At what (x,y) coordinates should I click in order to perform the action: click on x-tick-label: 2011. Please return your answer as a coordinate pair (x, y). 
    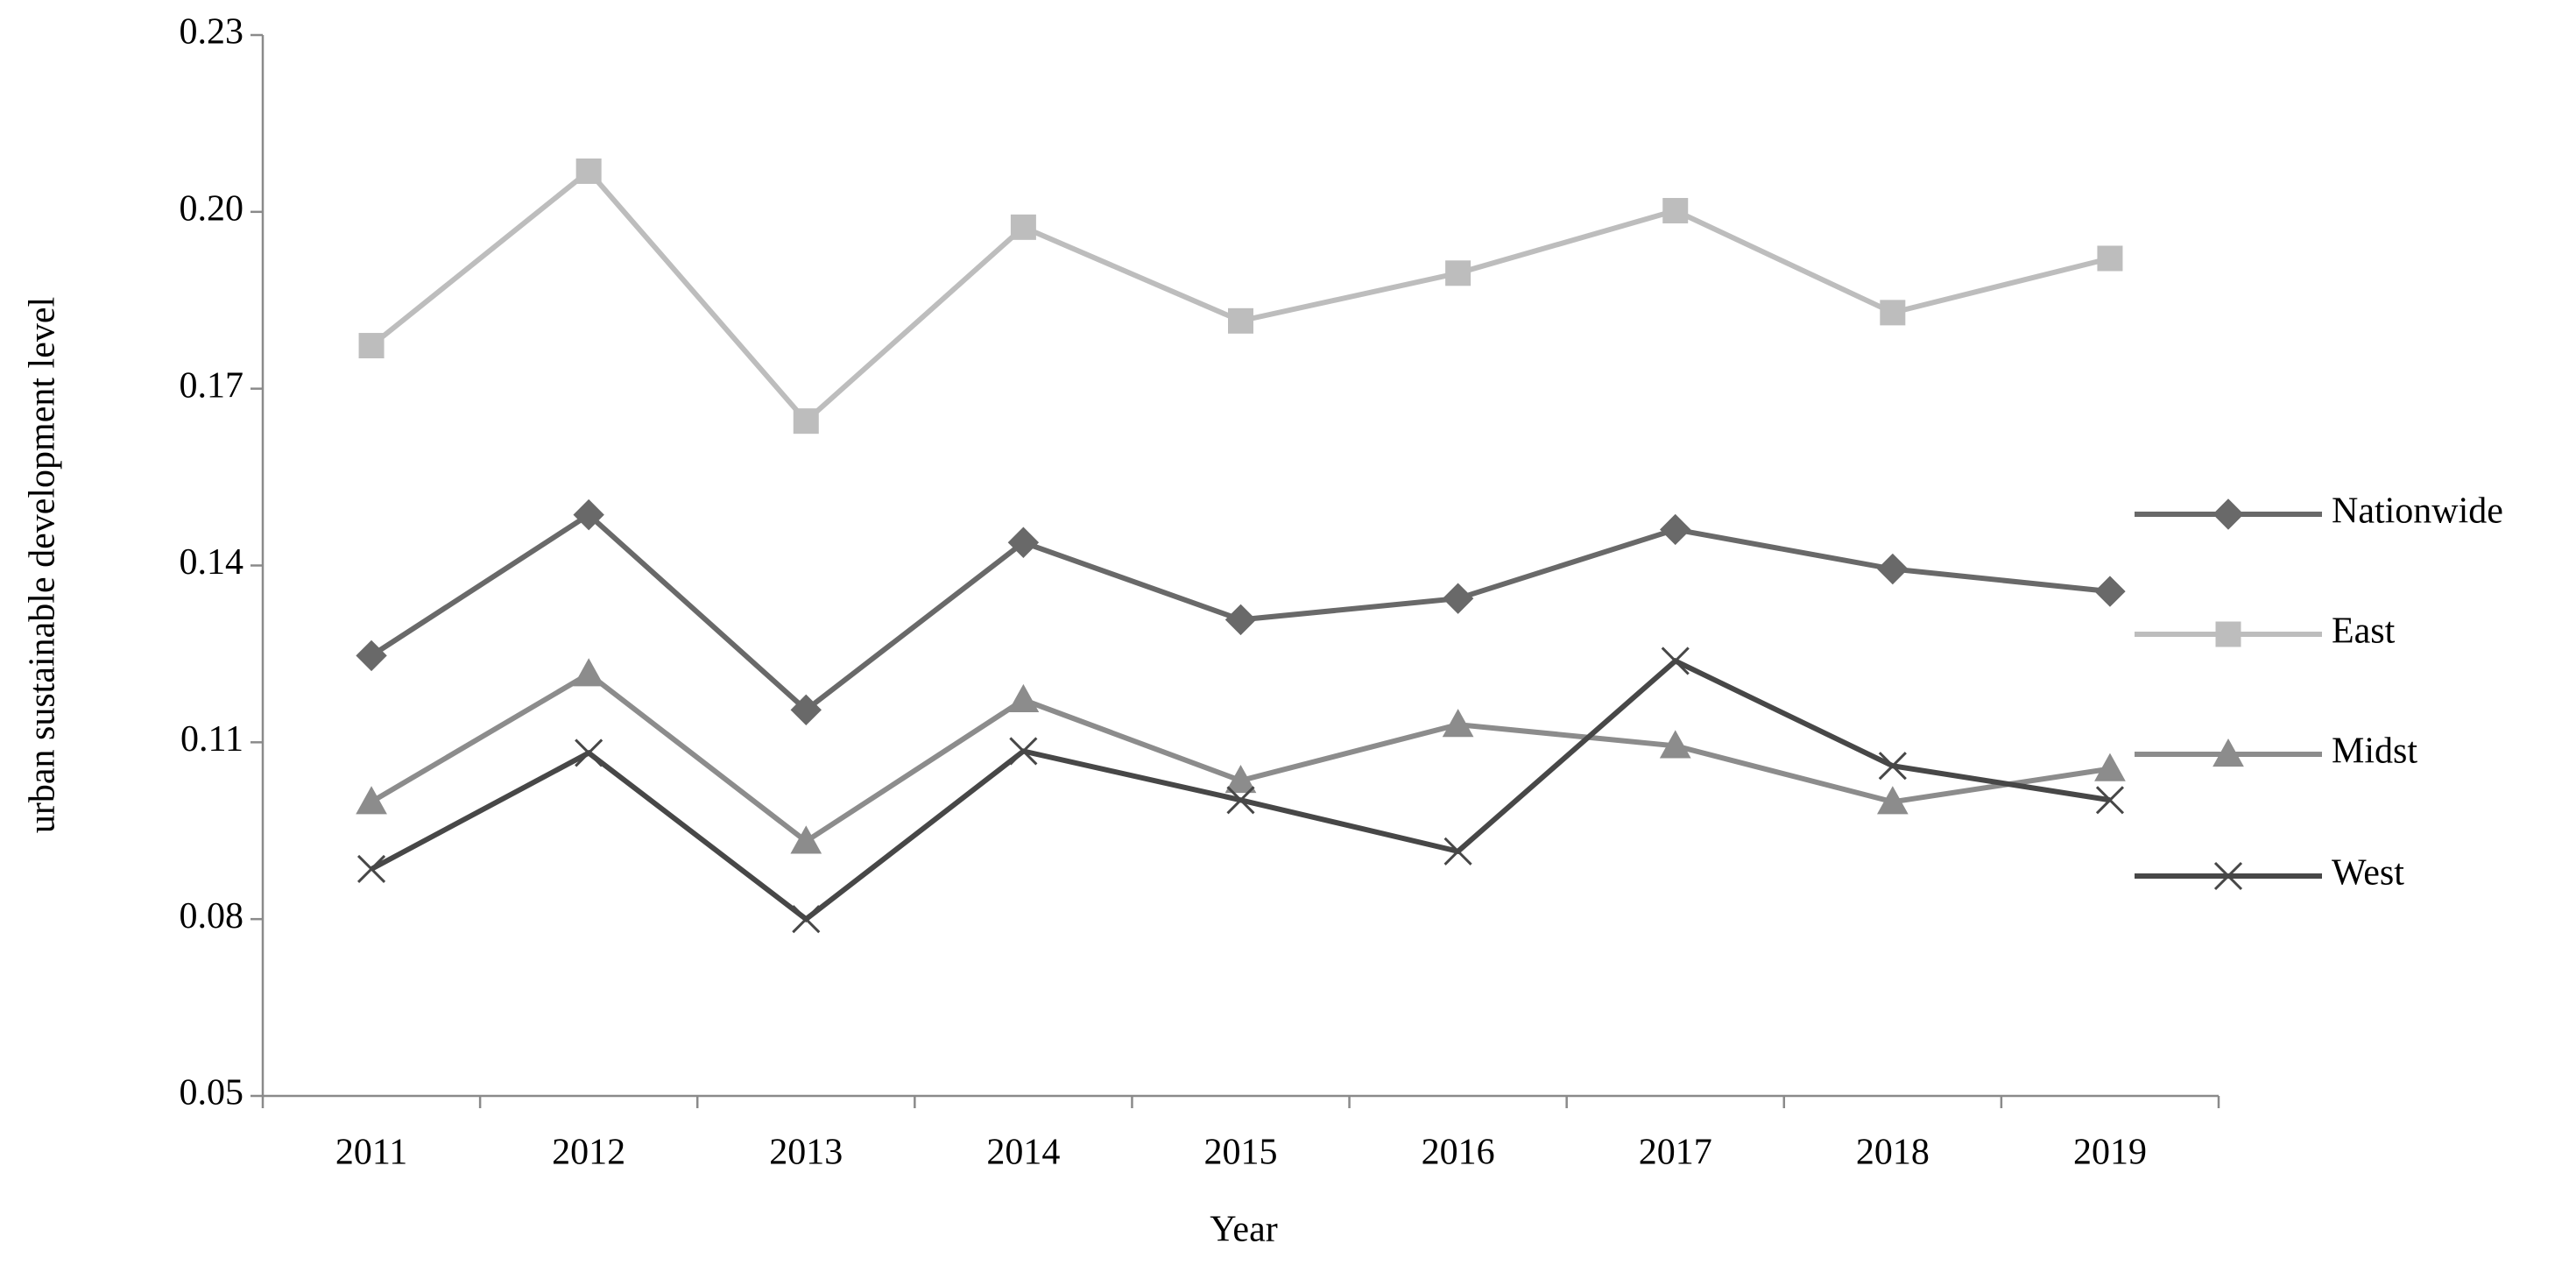
    Looking at the image, I should click on (371, 1153).